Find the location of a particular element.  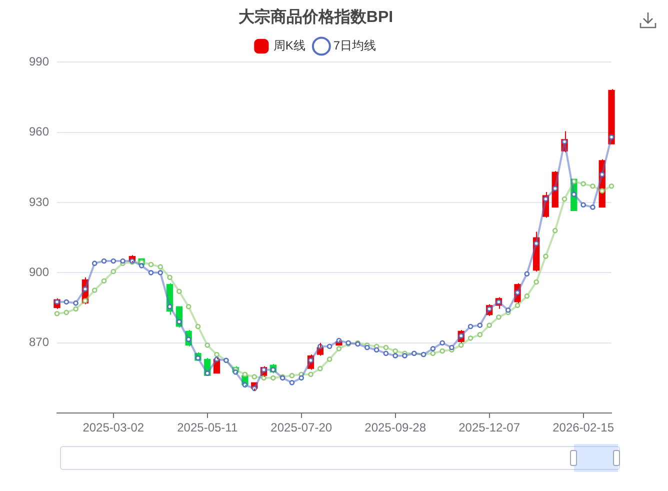

y-tick-label: 900 is located at coordinates (39, 271).